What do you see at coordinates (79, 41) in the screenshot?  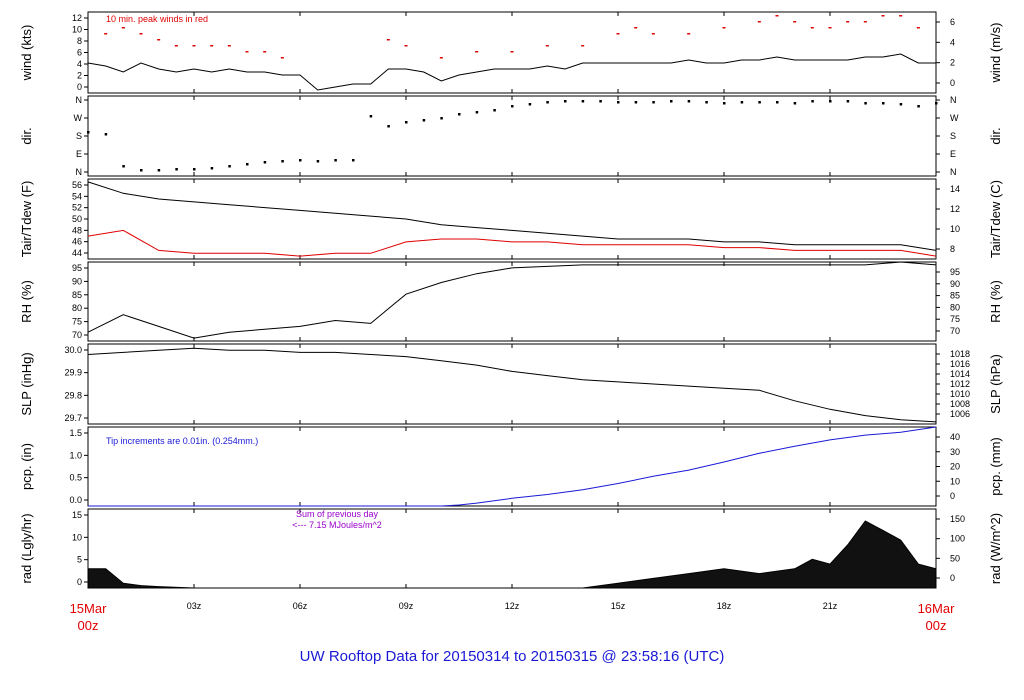 I see `y-tick-label-left: 8` at bounding box center [79, 41].